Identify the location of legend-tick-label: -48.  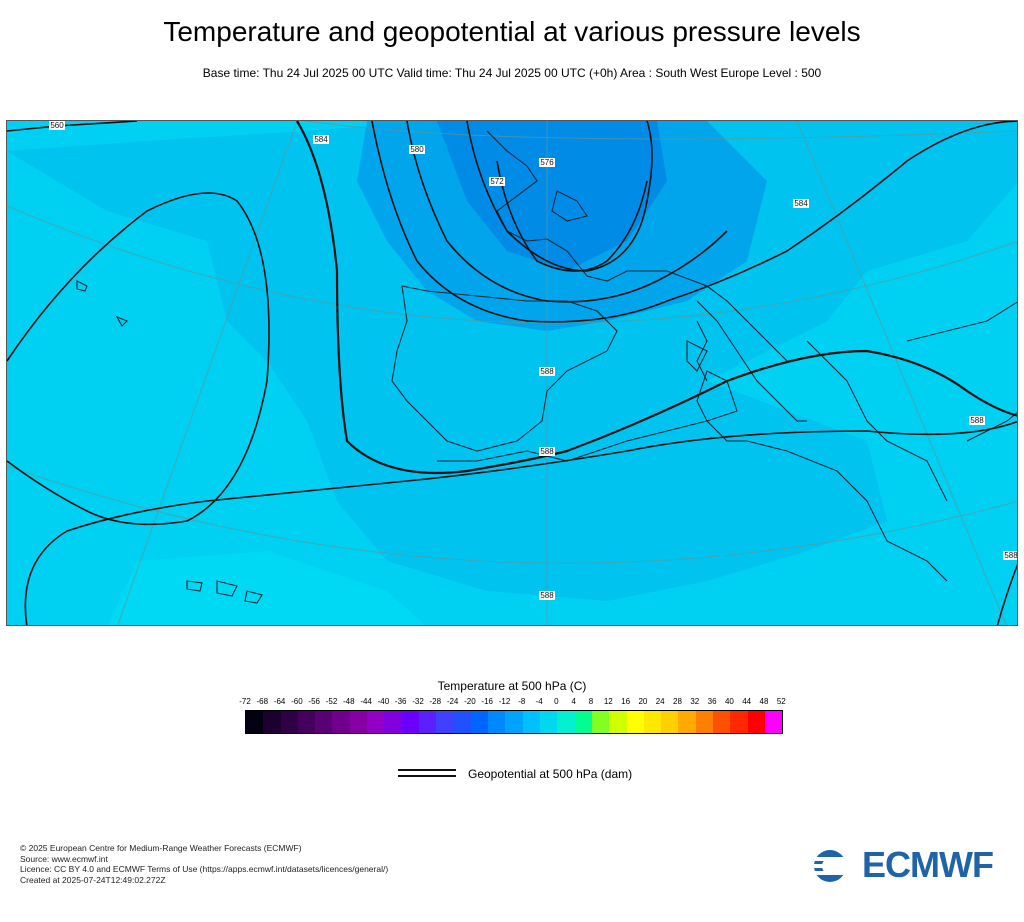
(349, 701).